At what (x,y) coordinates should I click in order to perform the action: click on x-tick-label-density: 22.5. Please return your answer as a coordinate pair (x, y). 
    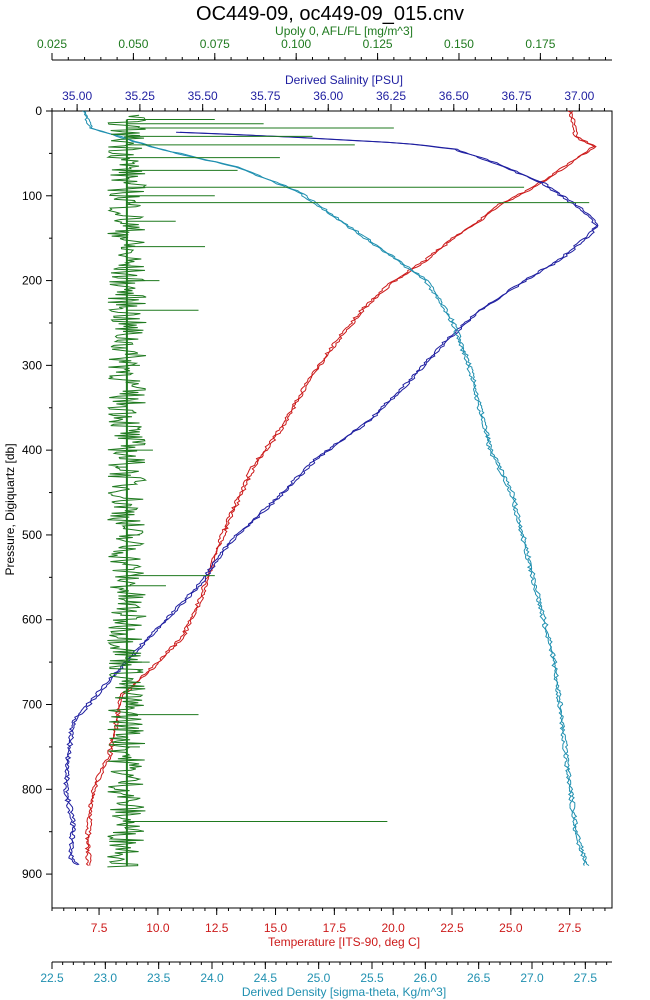
    Looking at the image, I should click on (52, 978).